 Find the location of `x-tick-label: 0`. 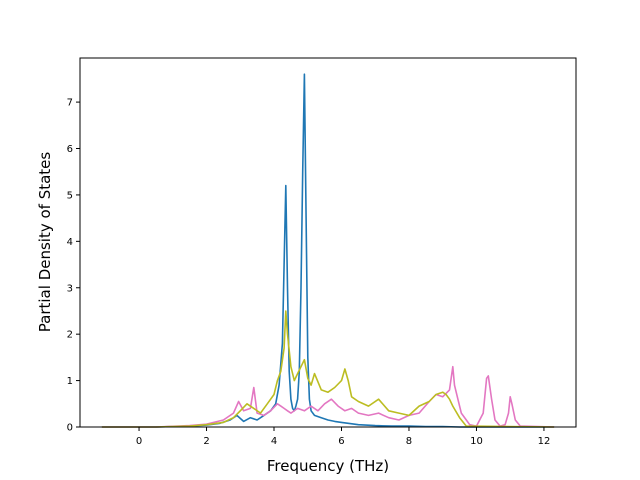

x-tick-label: 0 is located at coordinates (139, 441).